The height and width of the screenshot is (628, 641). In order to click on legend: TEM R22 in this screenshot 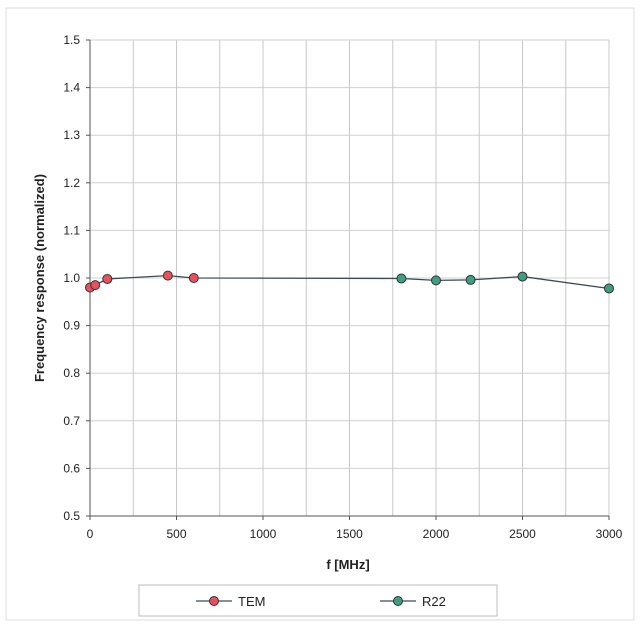, I will do `click(318, 600)`.